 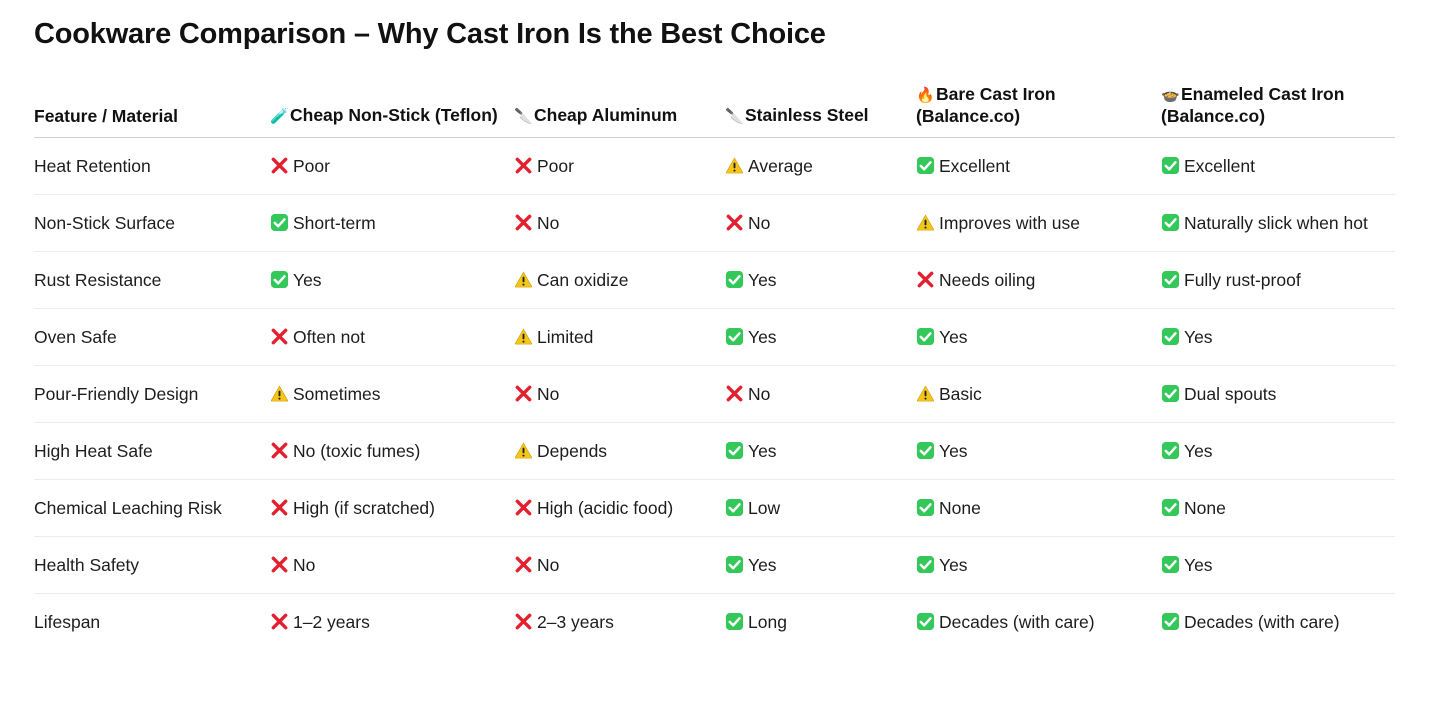 I want to click on column-header-3: 🔪Stainless Steel, so click(x=820, y=111).